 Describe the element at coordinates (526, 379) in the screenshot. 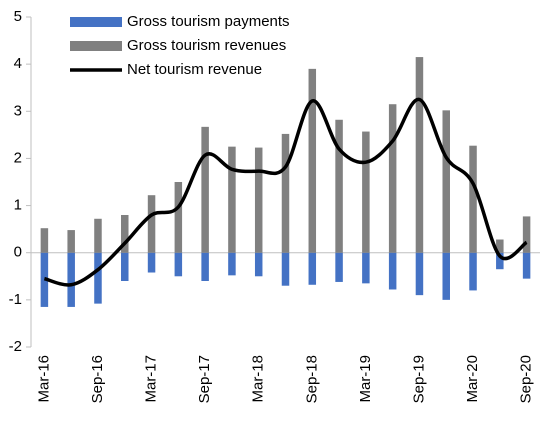

I see `x-tick-label: Sep-20` at that location.